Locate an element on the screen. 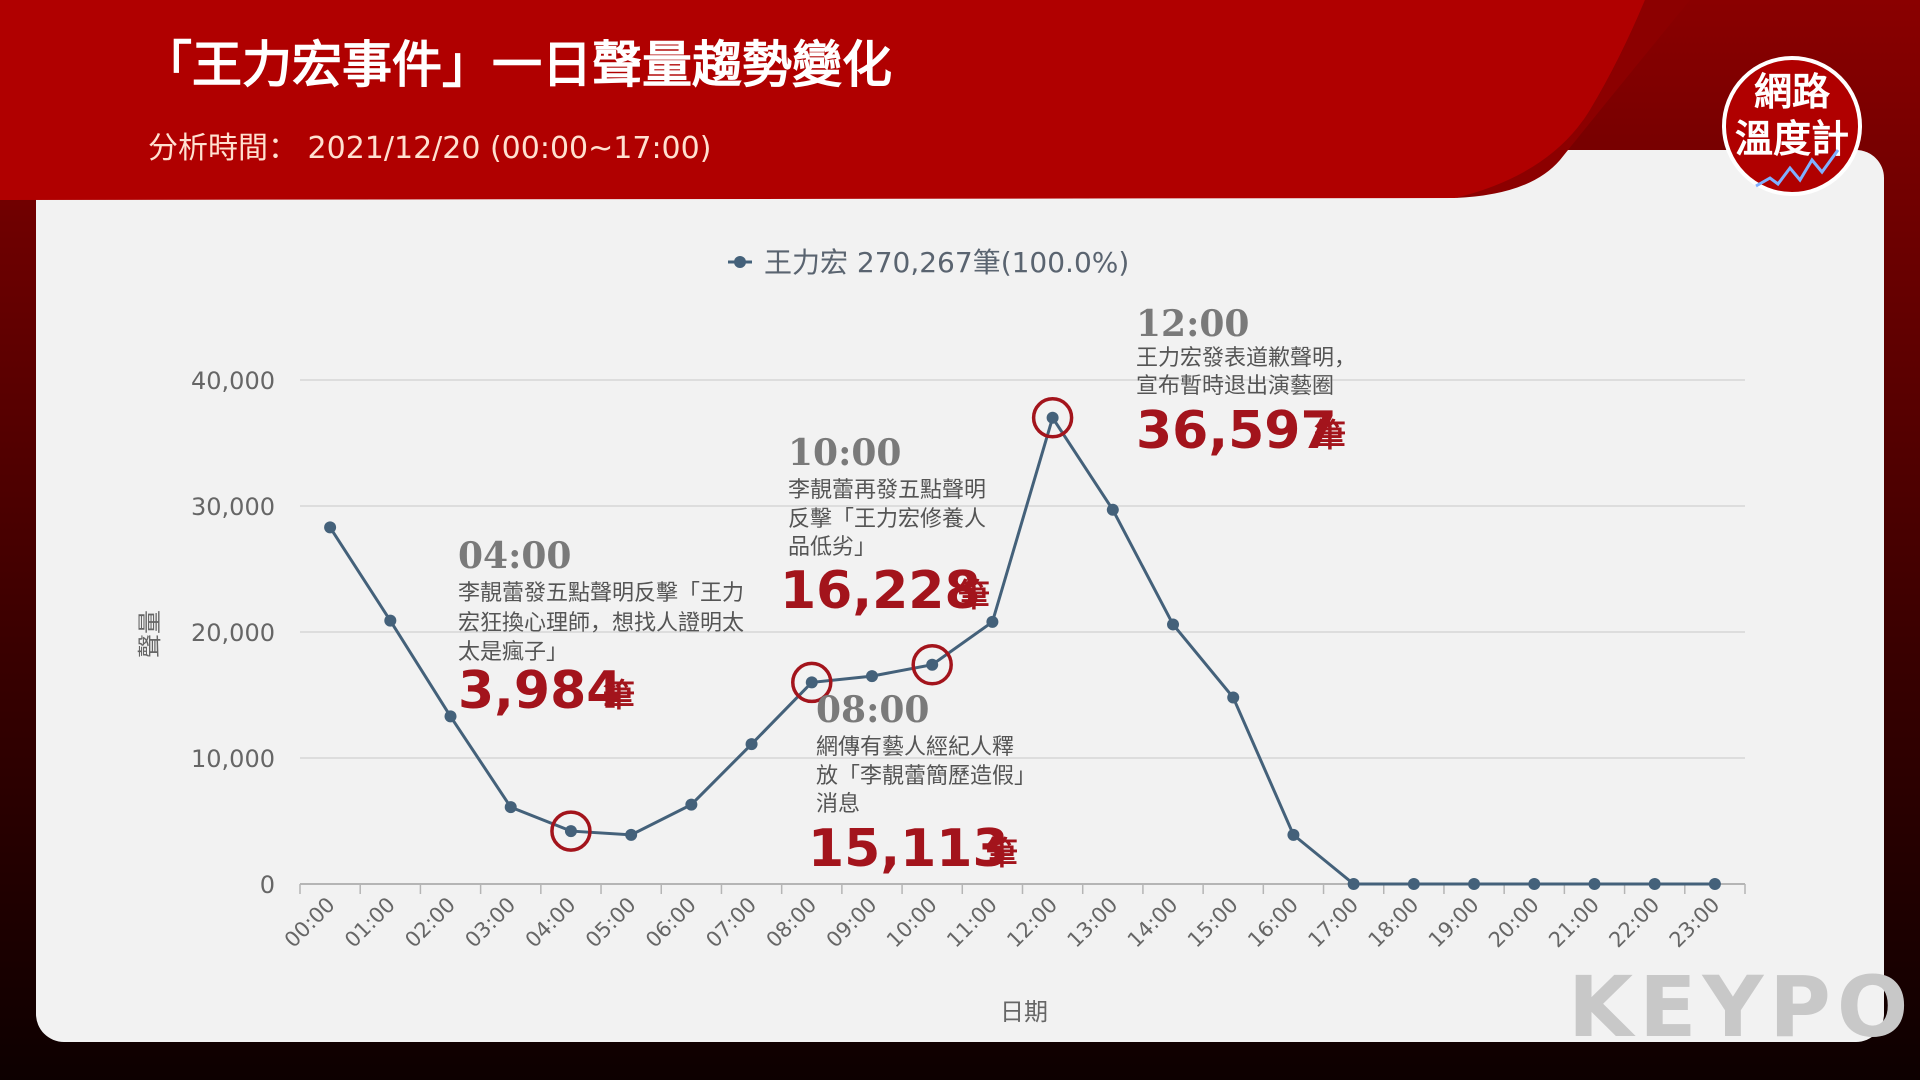 Image resolution: width=1920 pixels, height=1080 pixels. annotation-desc: 放「李靚蕾簡歷造假」 is located at coordinates (926, 776).